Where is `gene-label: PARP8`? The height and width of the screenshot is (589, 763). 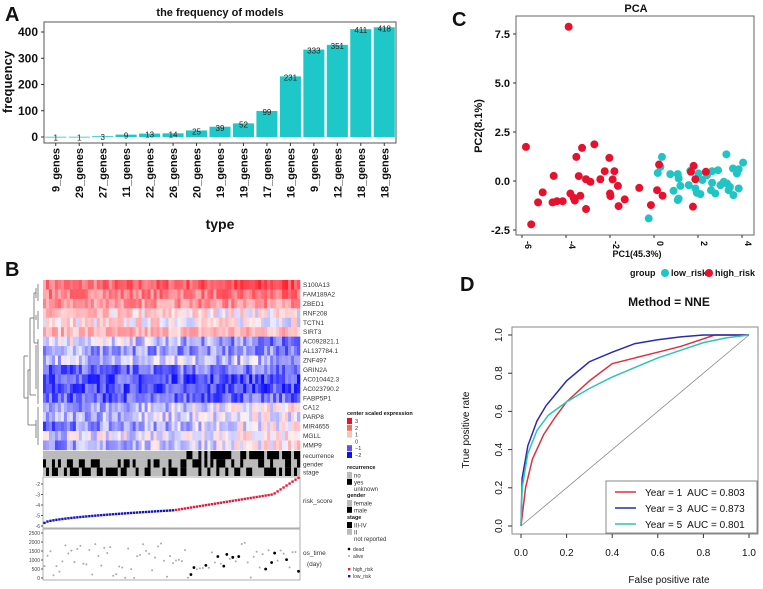
gene-label: PARP8 is located at coordinates (313, 417).